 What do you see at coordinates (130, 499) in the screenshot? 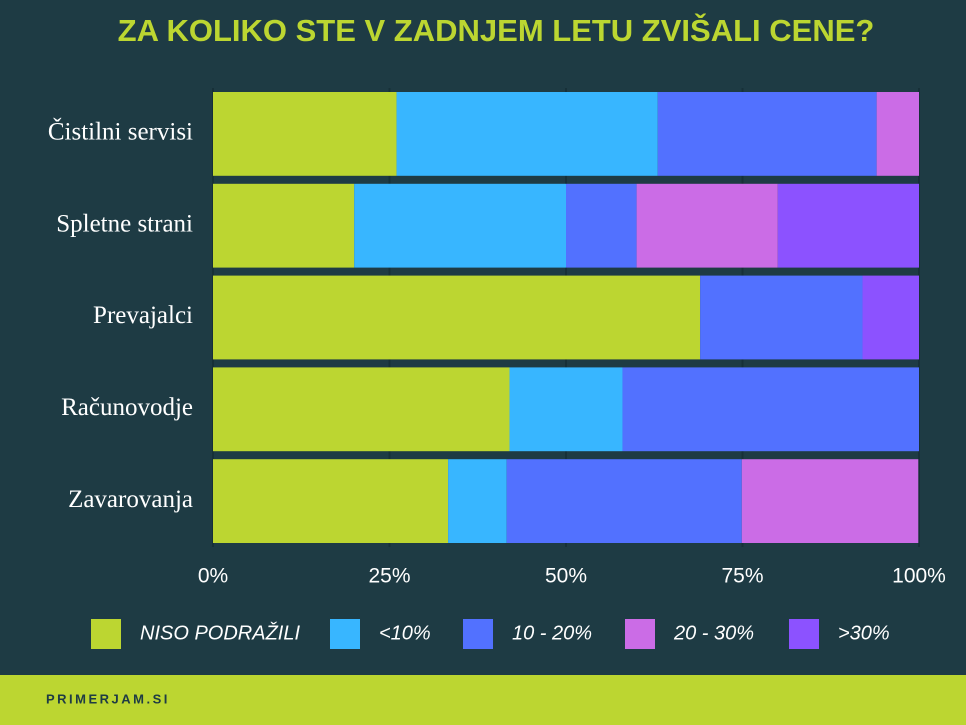
I see `y-tick-label: Zavarovanja` at bounding box center [130, 499].